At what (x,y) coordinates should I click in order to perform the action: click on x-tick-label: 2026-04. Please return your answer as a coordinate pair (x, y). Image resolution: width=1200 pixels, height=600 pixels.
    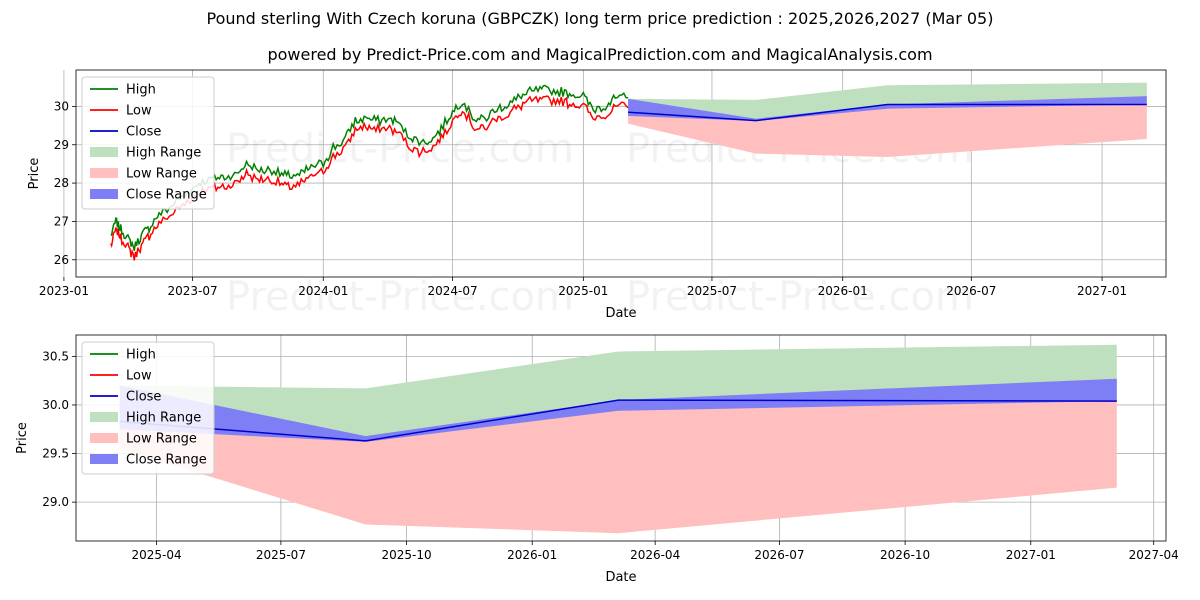
    Looking at the image, I should click on (655, 555).